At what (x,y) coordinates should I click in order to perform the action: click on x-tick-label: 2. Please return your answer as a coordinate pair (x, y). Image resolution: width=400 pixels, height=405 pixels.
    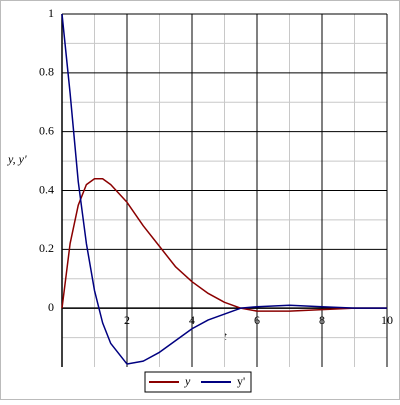
    Looking at the image, I should click on (127, 320).